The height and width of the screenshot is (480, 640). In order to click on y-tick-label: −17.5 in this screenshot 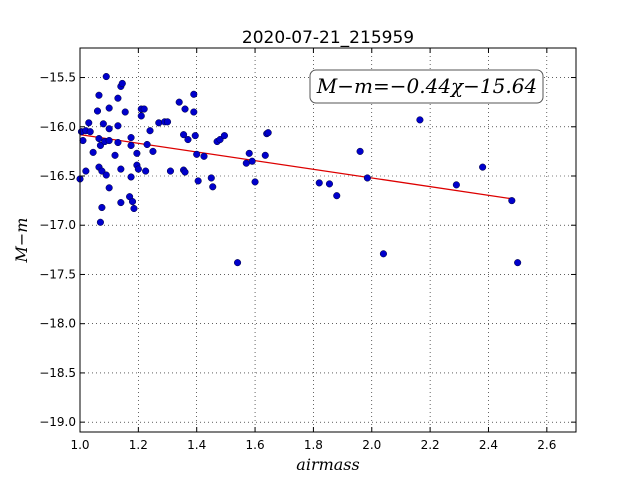, I will do `click(57, 274)`.